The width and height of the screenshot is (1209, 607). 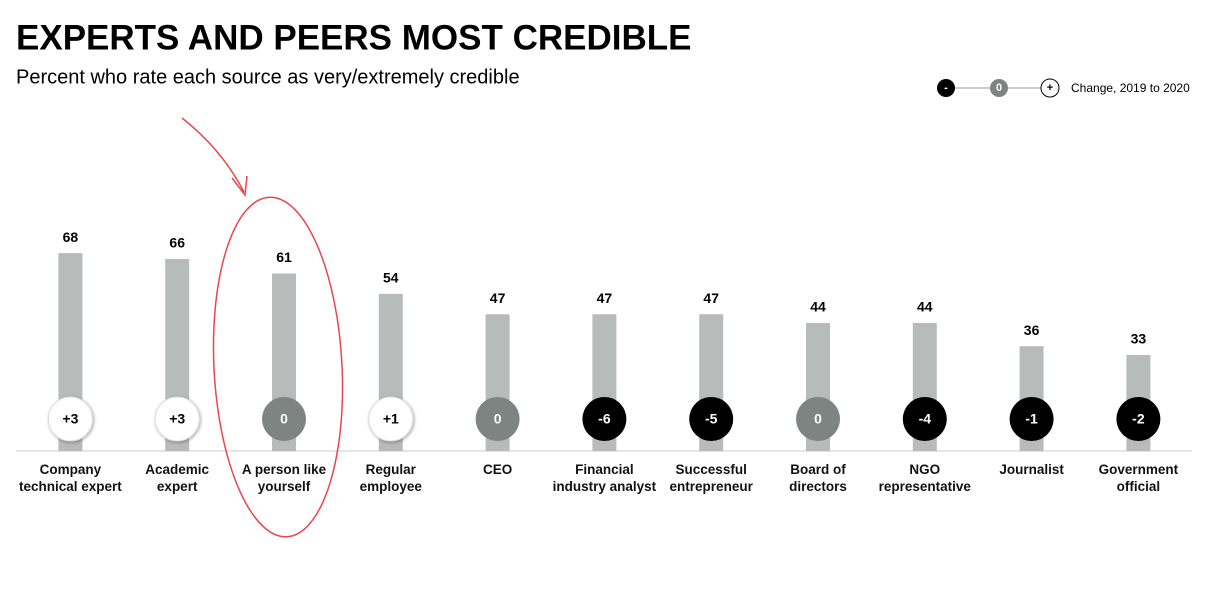 What do you see at coordinates (71, 237) in the screenshot?
I see `data-label: 68` at bounding box center [71, 237].